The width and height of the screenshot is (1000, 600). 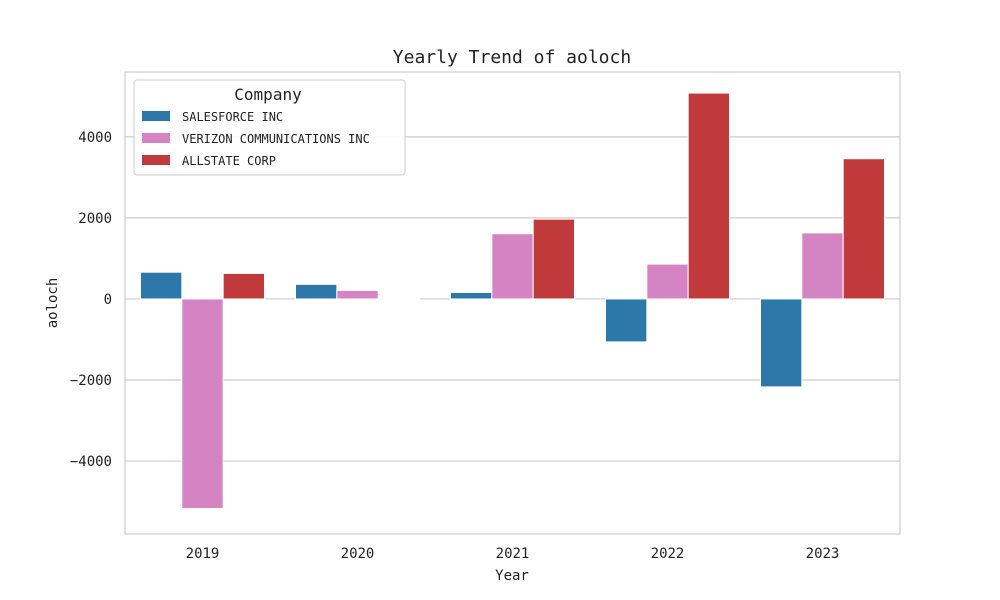 I want to click on y-tick-label: 2000, so click(x=95, y=219).